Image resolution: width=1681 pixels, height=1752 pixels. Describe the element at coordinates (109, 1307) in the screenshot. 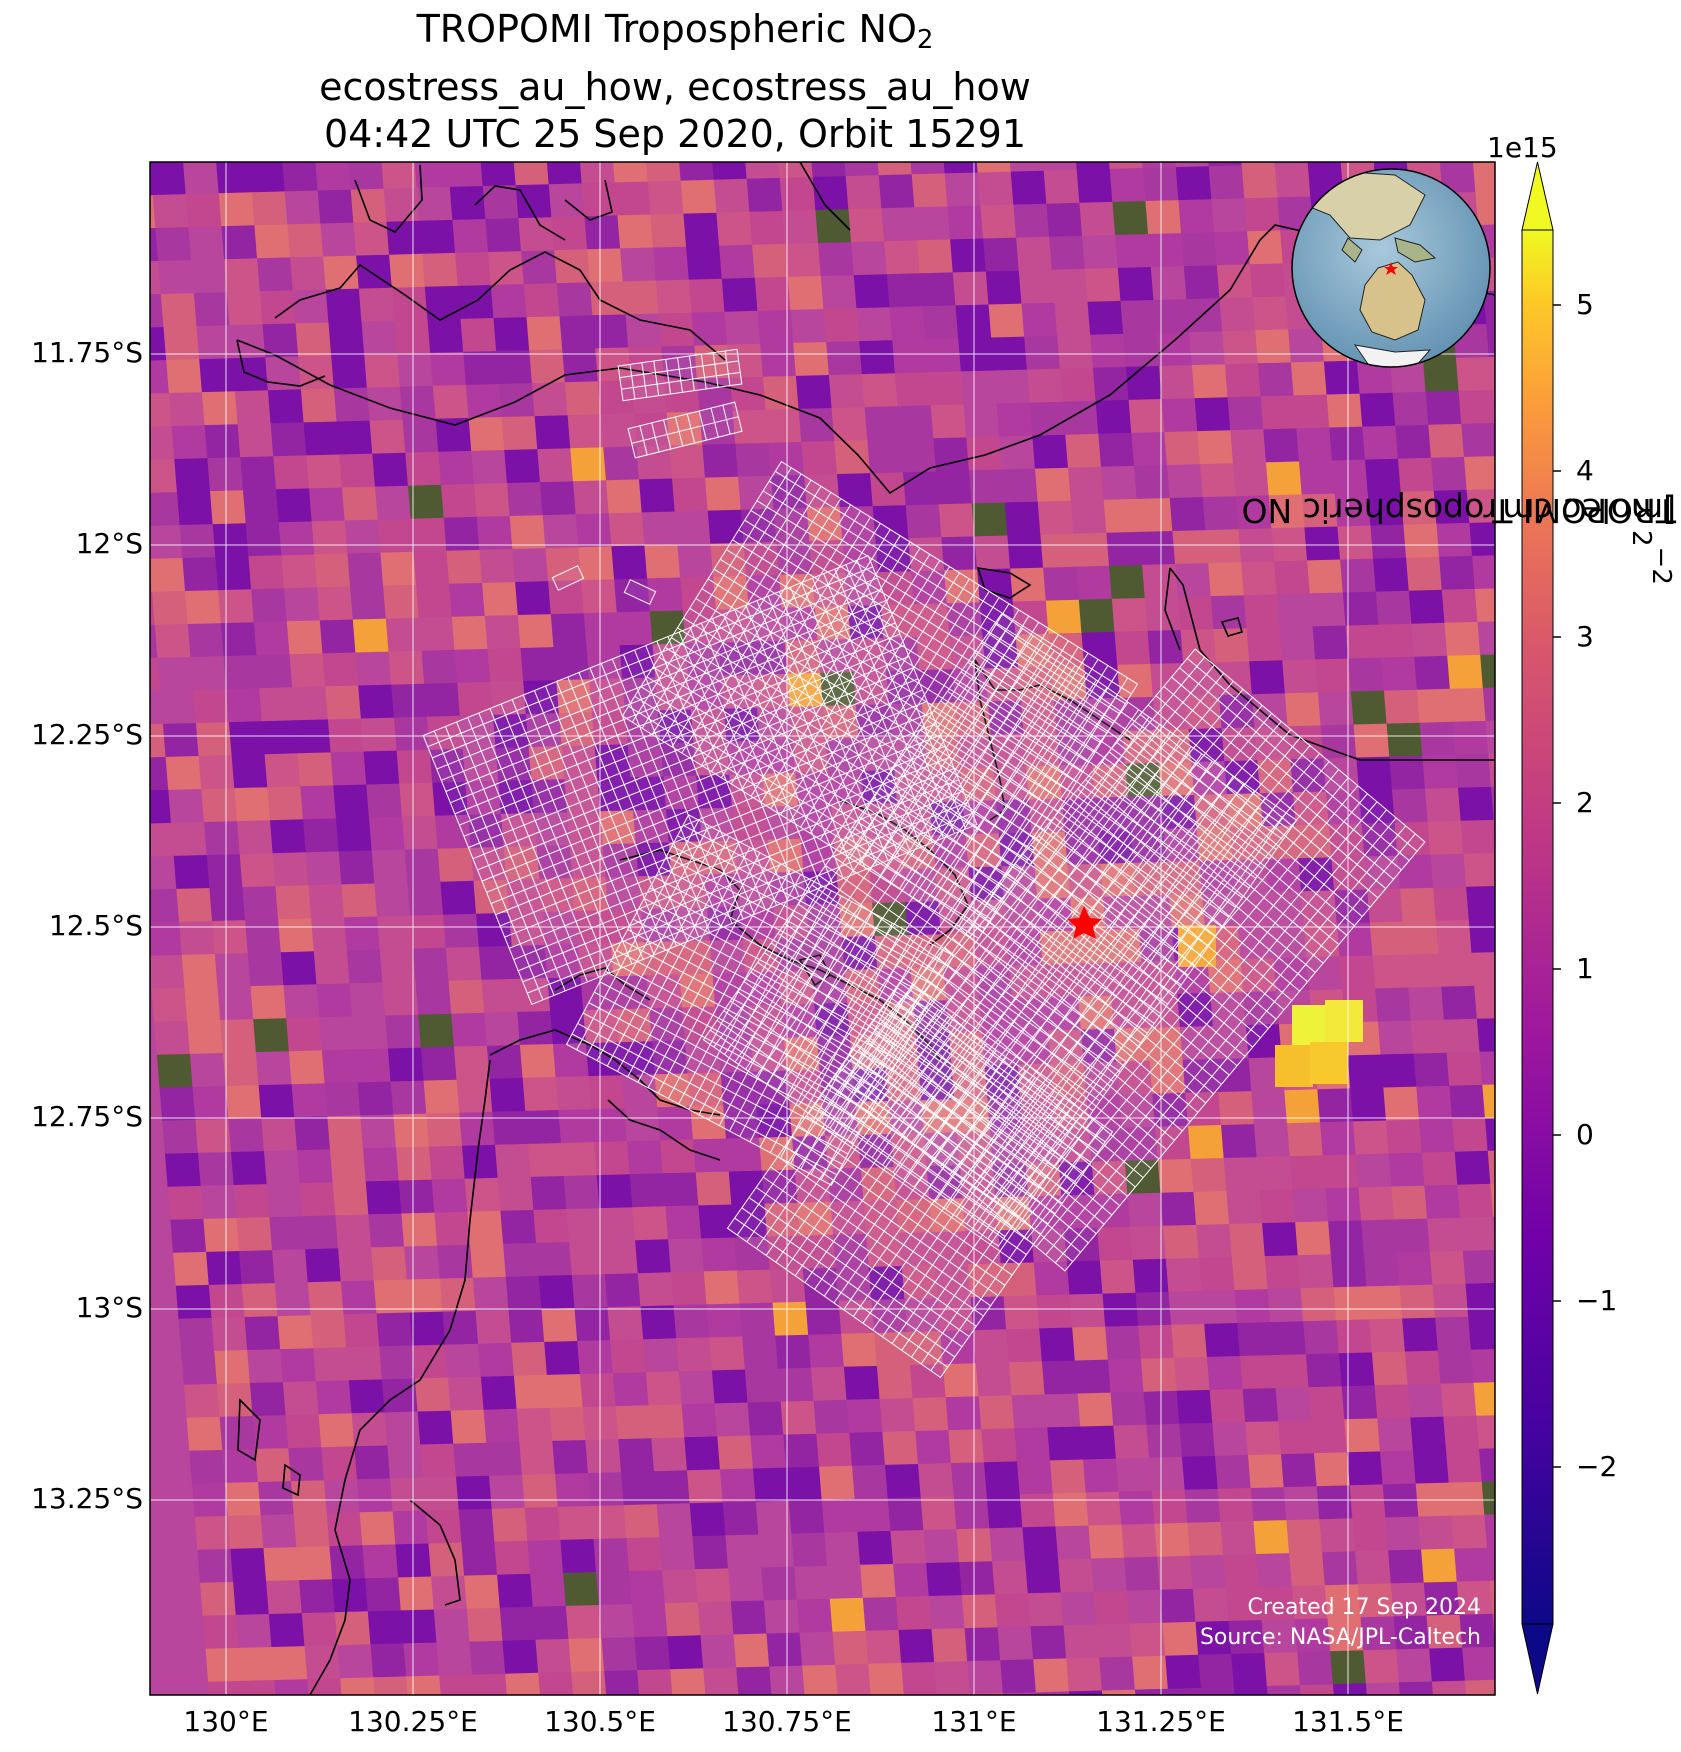

I see `lat-tick-label: 13°S` at that location.